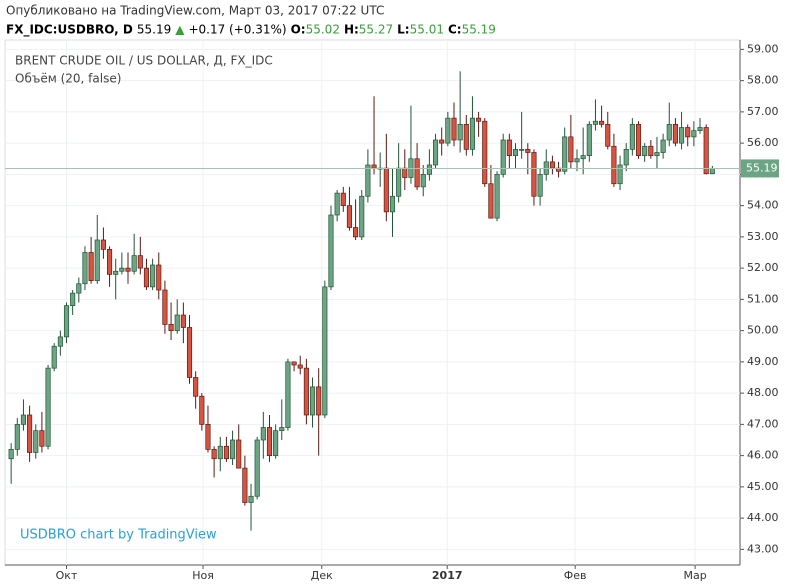 The width and height of the screenshot is (785, 584). Describe the element at coordinates (763, 392) in the screenshot. I see `y-tick-label: 48.00` at that location.